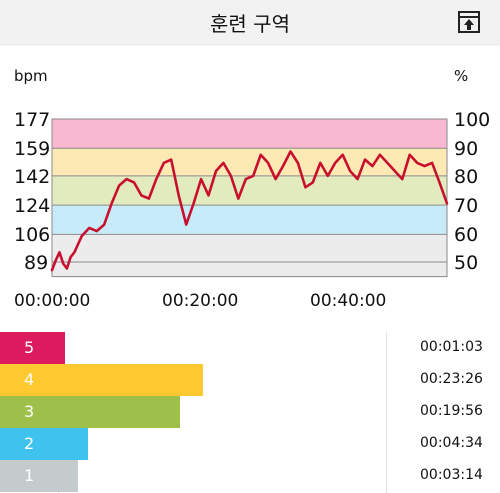 The width and height of the screenshot is (500, 493). I want to click on export-icon, so click(469, 22).